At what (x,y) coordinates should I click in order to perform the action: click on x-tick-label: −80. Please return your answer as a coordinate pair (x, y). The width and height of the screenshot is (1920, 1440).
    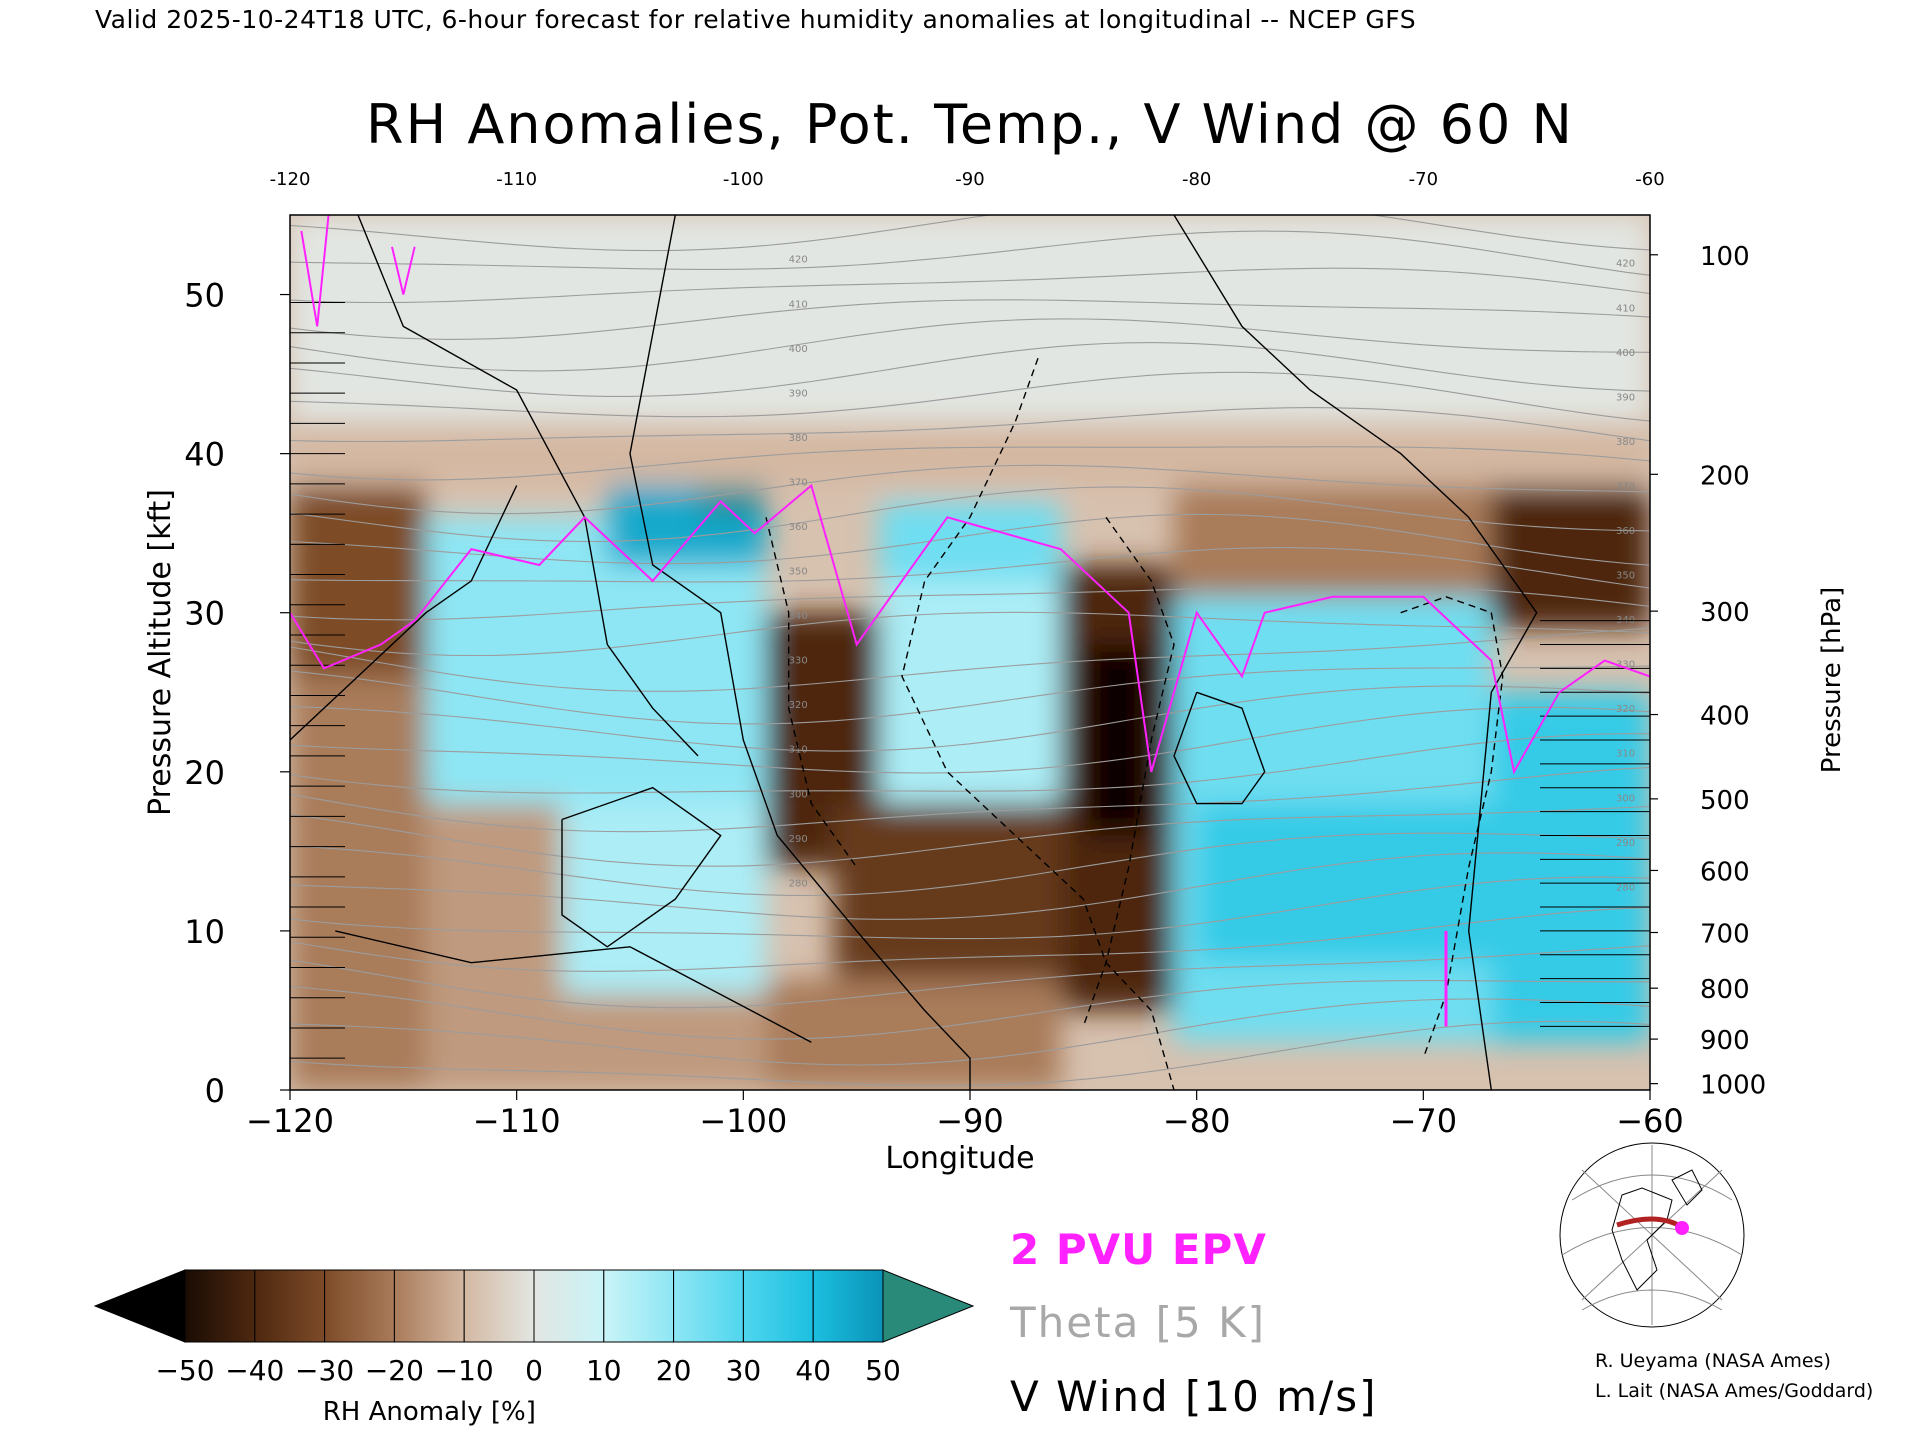
    Looking at the image, I should click on (1197, 1121).